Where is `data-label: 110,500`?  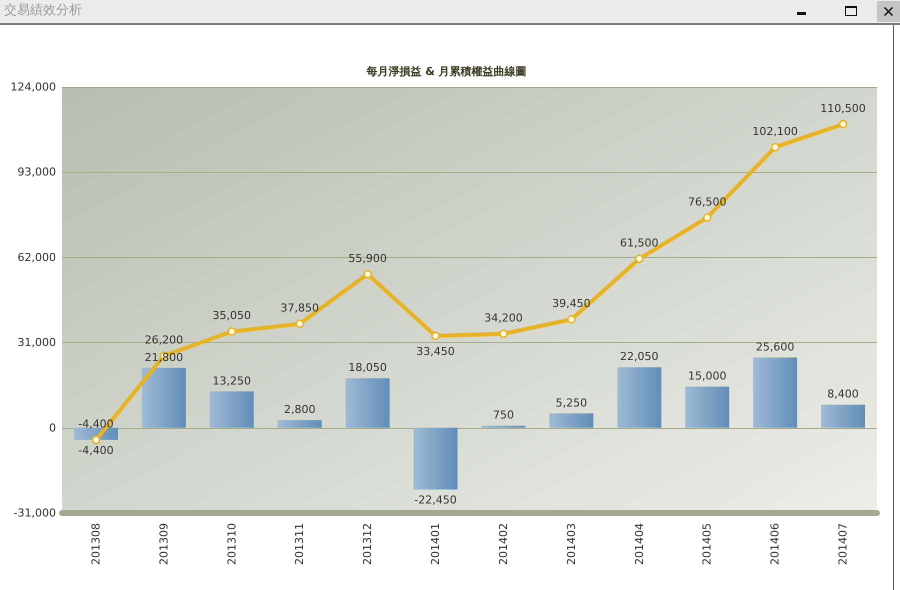 data-label: 110,500 is located at coordinates (843, 108).